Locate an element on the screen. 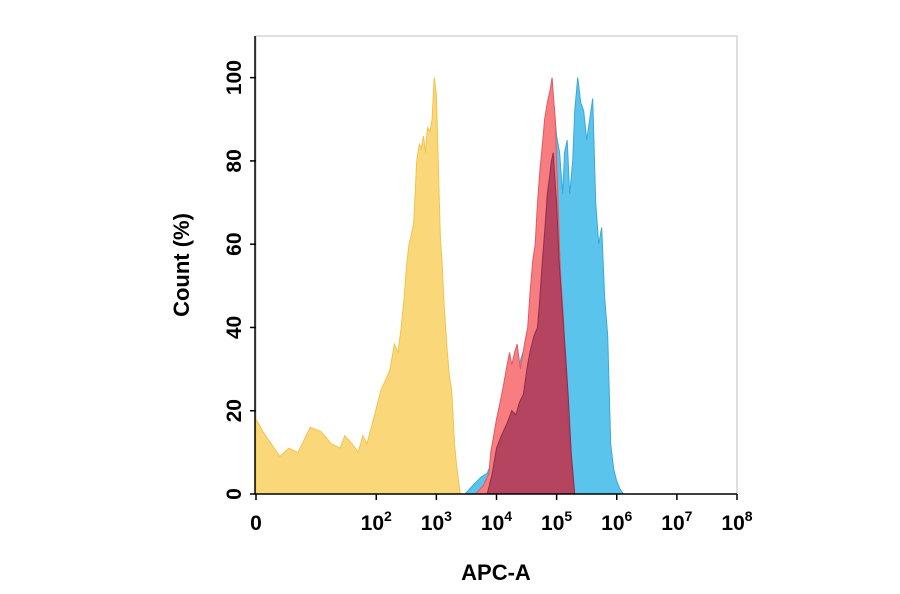 The width and height of the screenshot is (900, 594). y-tick-label: 100 is located at coordinates (234, 77).